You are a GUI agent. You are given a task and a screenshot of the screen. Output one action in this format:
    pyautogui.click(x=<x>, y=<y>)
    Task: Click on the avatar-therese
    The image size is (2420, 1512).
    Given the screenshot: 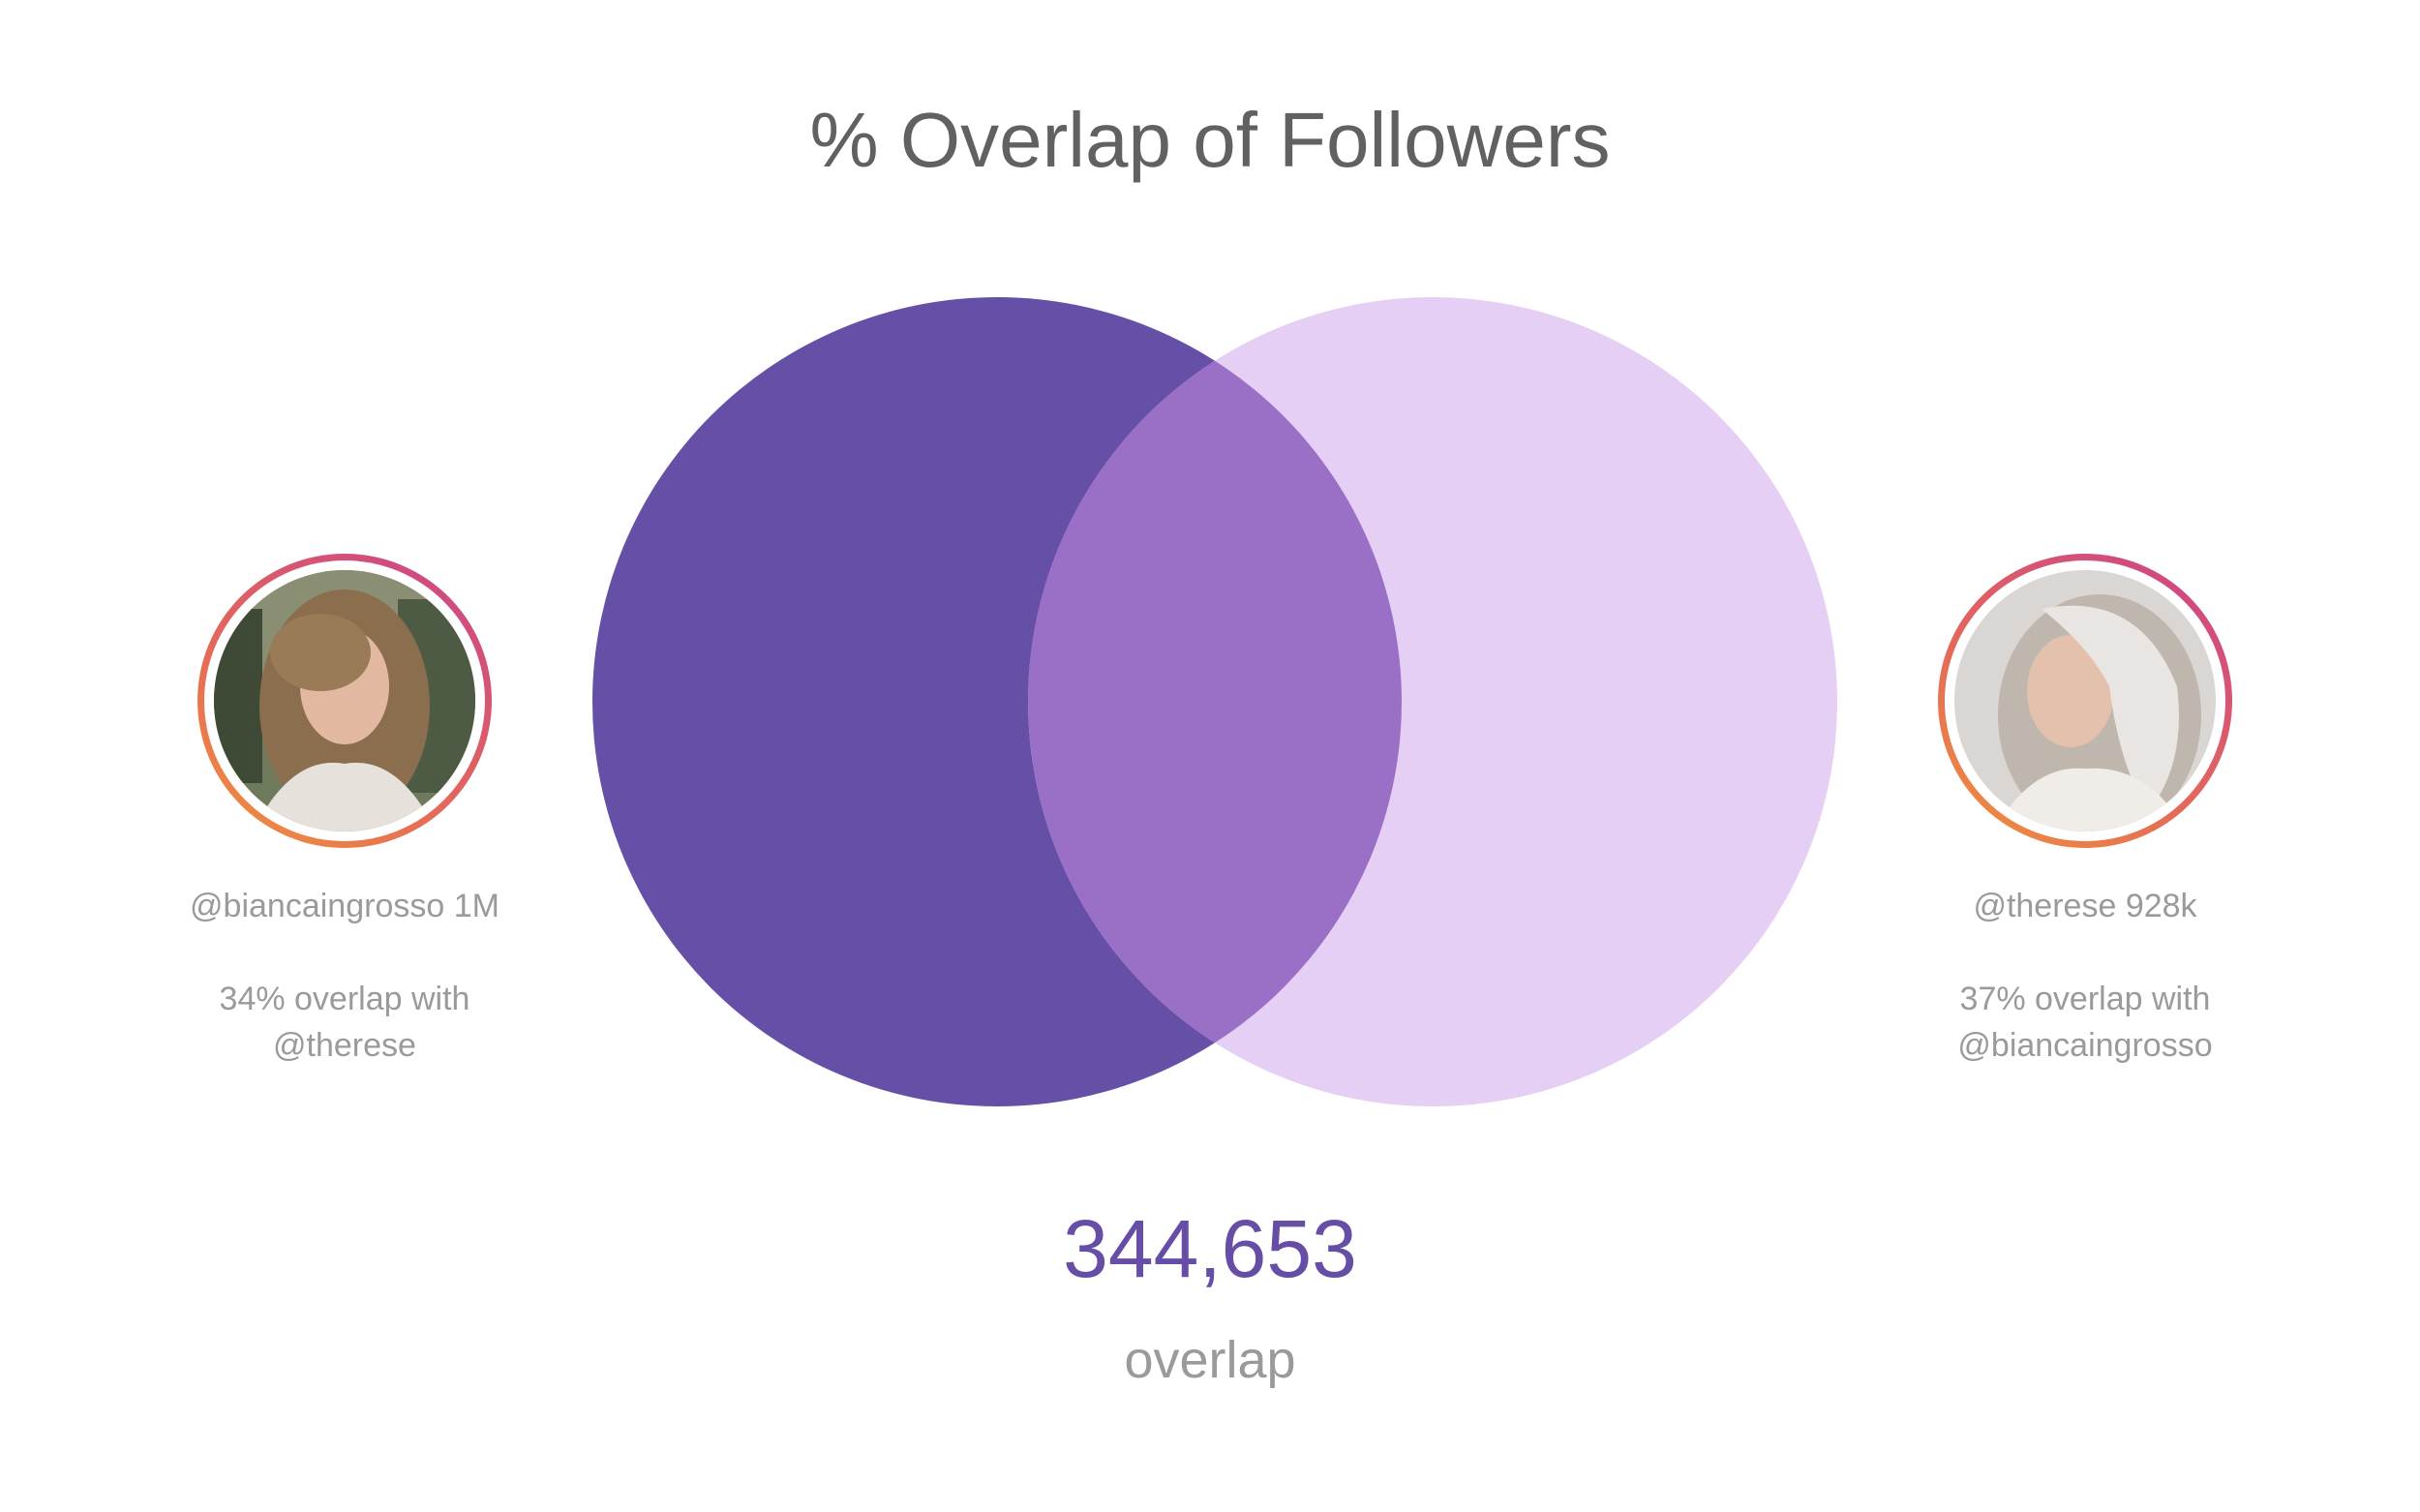 What is the action you would take?
    pyautogui.click(x=2085, y=701)
    